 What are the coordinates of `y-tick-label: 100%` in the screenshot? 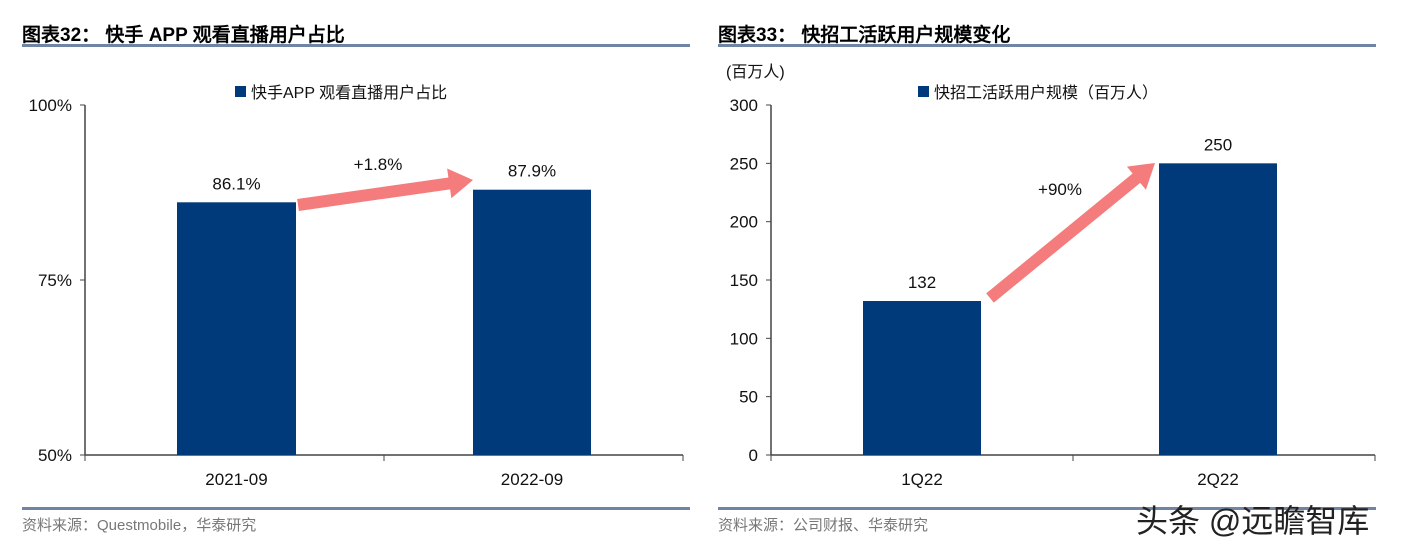 It's located at (50, 105).